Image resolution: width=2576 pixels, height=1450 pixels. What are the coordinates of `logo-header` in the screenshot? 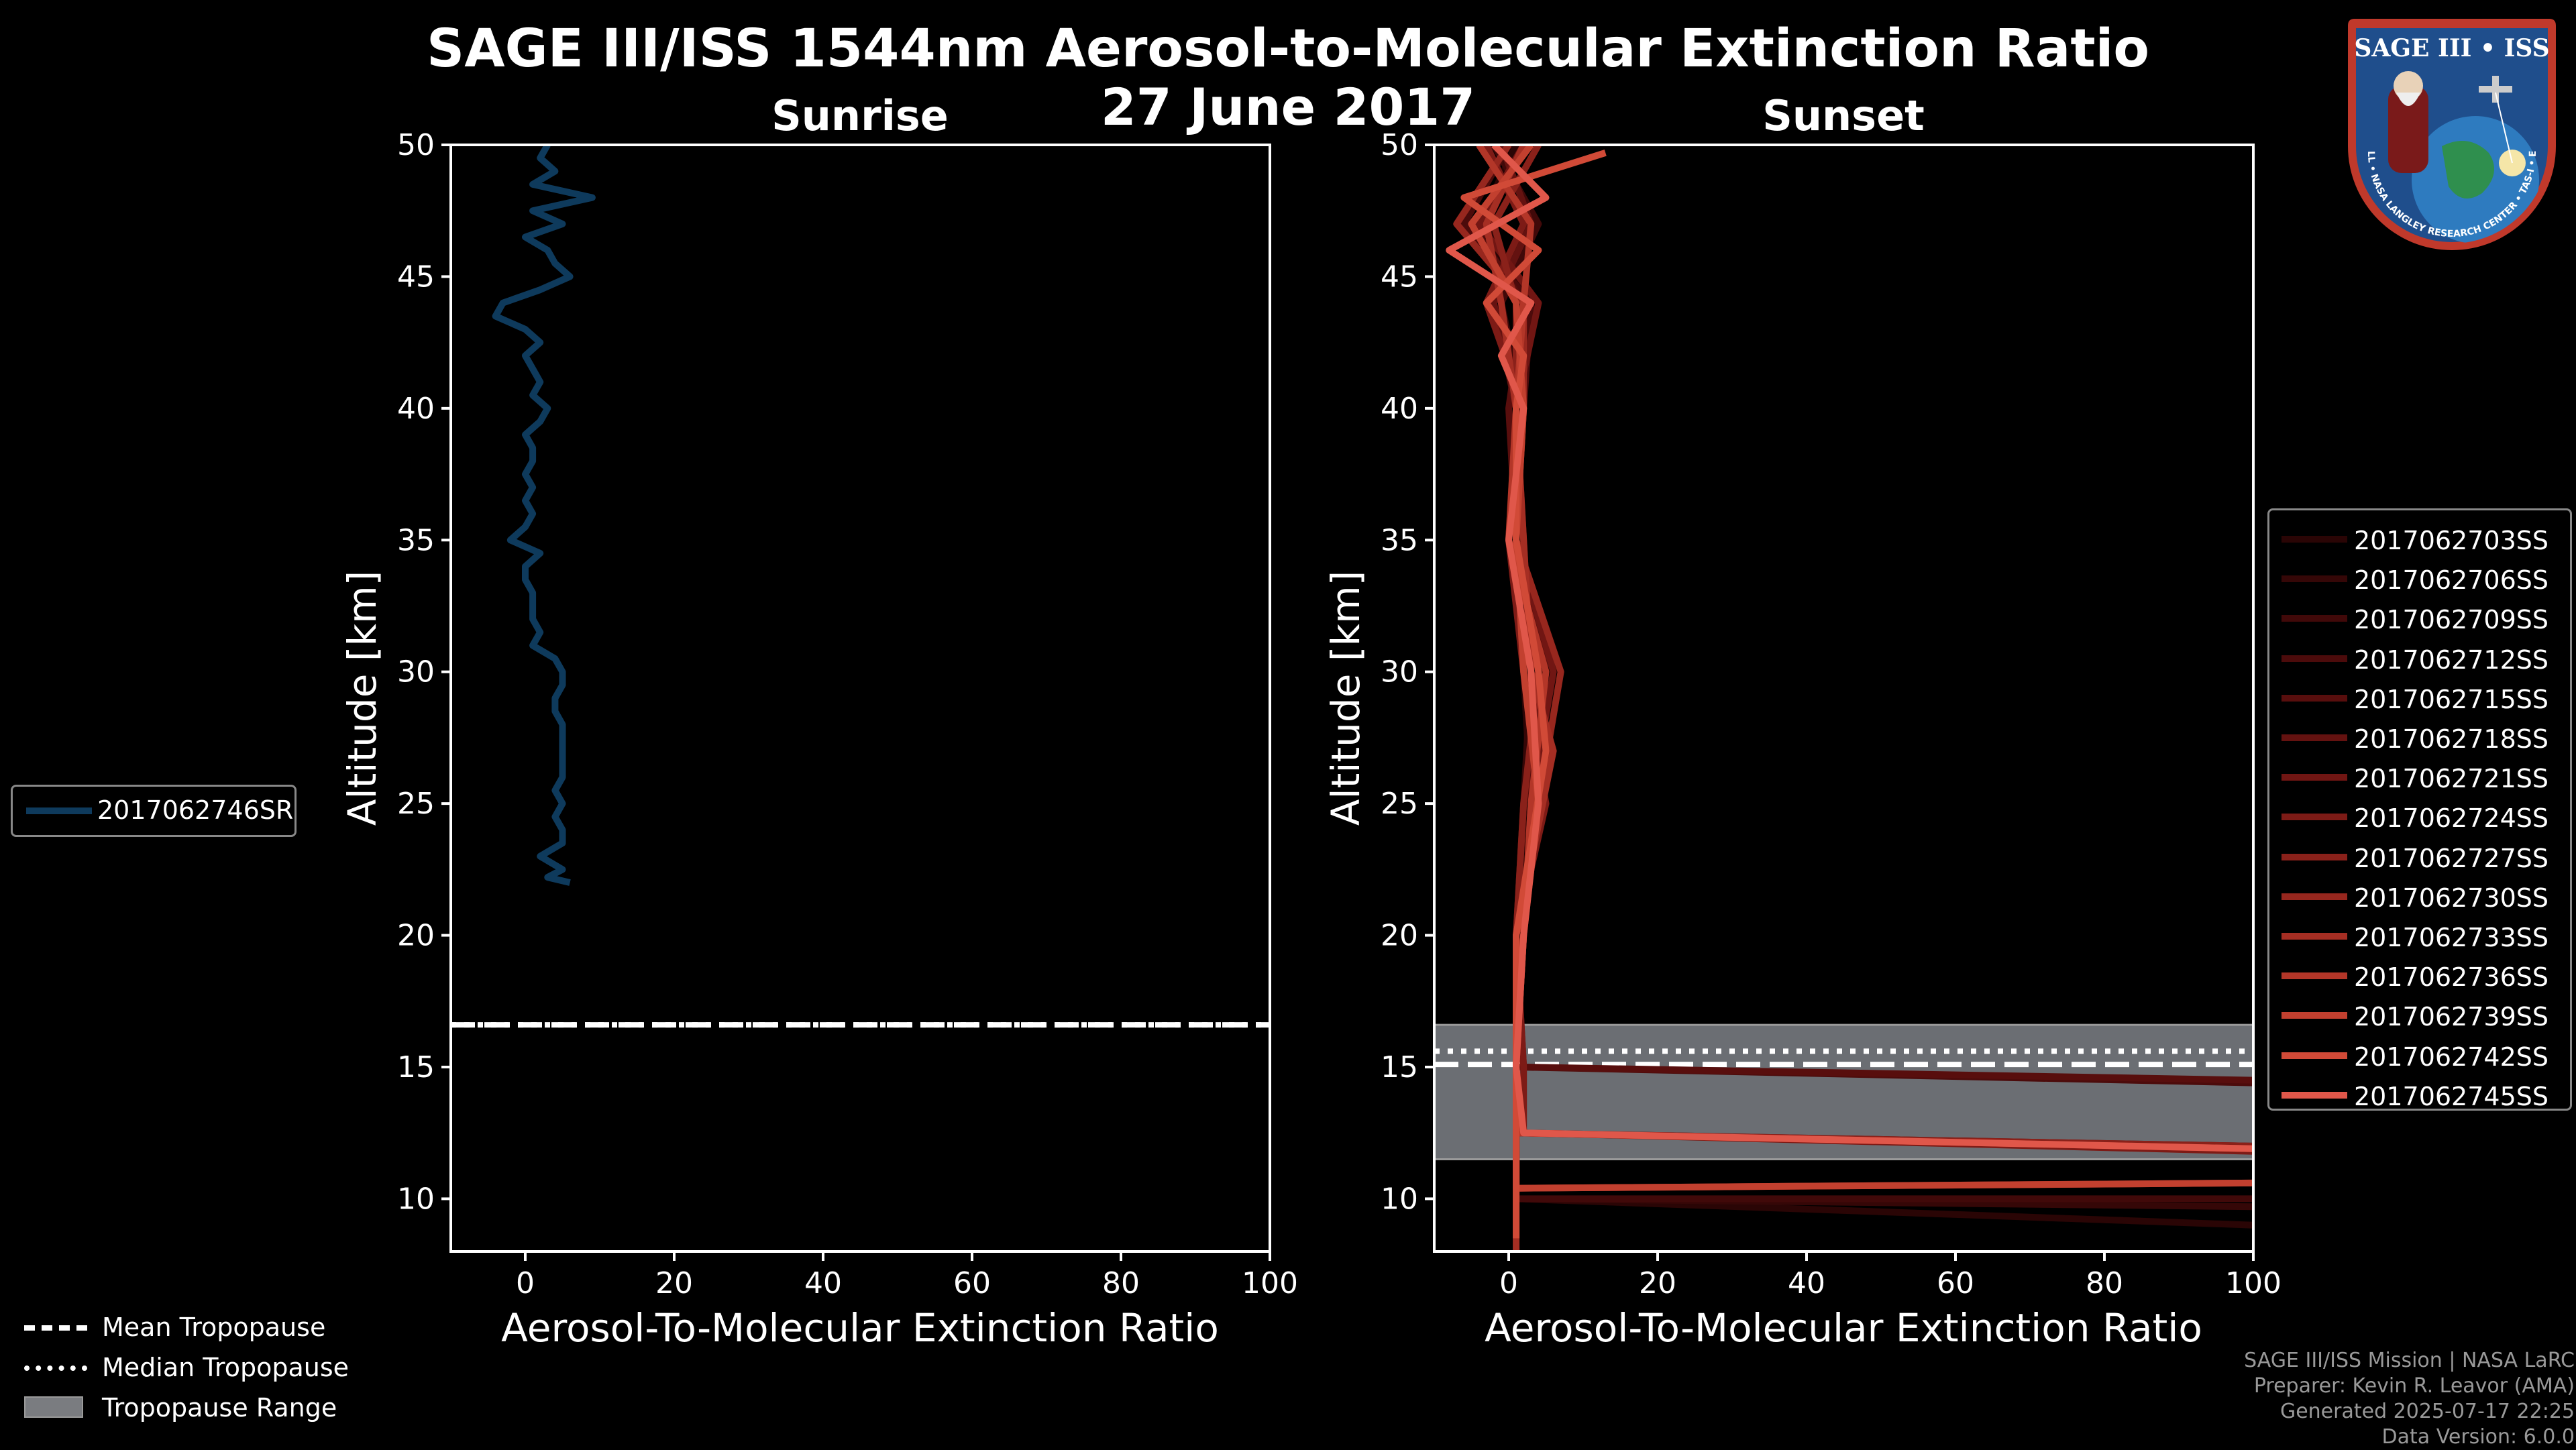 It's located at (2452, 47).